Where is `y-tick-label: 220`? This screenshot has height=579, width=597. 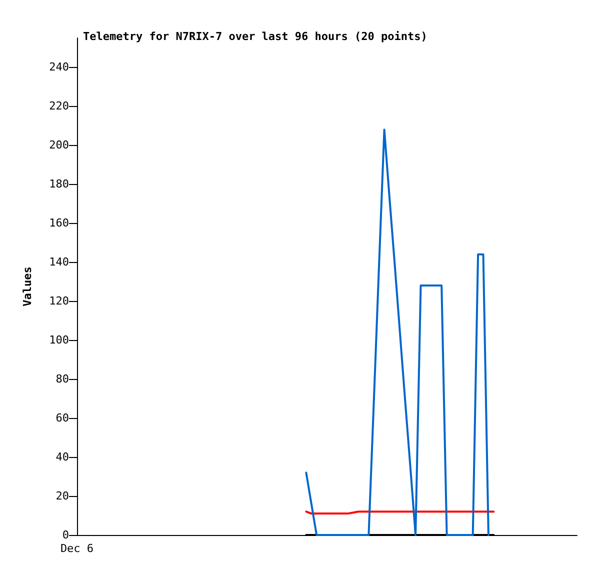 y-tick-label: 220 is located at coordinates (59, 106).